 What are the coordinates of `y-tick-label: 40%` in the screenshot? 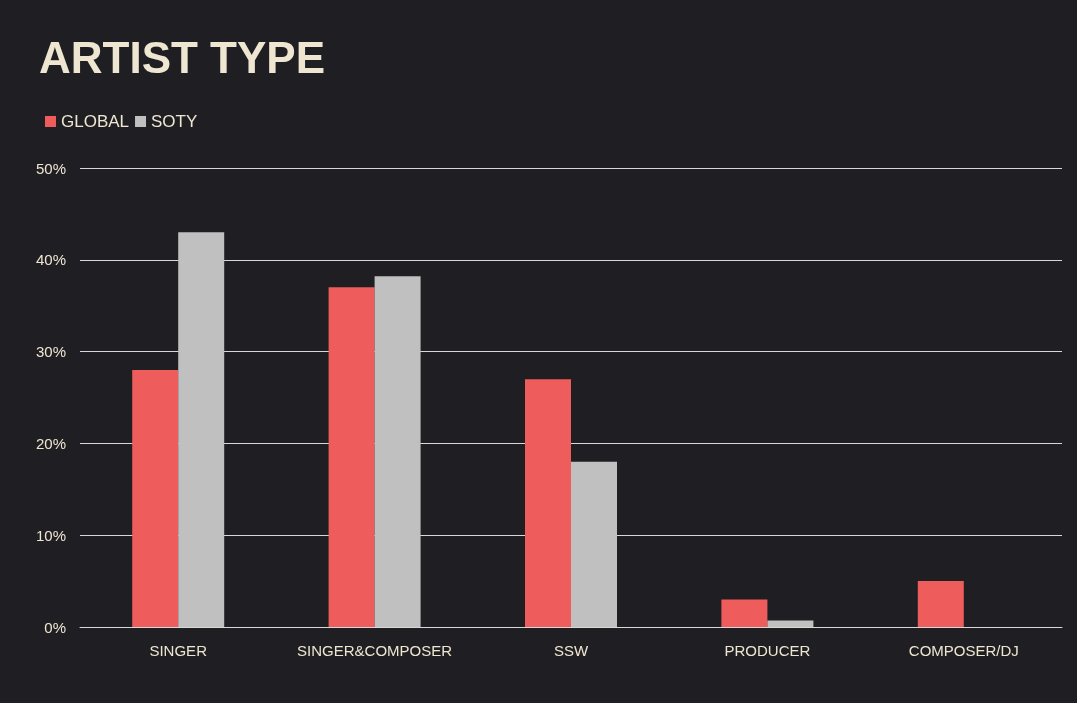 It's located at (50, 260).